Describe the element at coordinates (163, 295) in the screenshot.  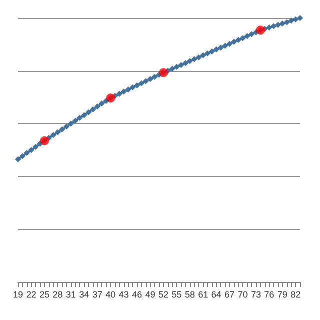
I see `x-tick-label: 52` at that location.